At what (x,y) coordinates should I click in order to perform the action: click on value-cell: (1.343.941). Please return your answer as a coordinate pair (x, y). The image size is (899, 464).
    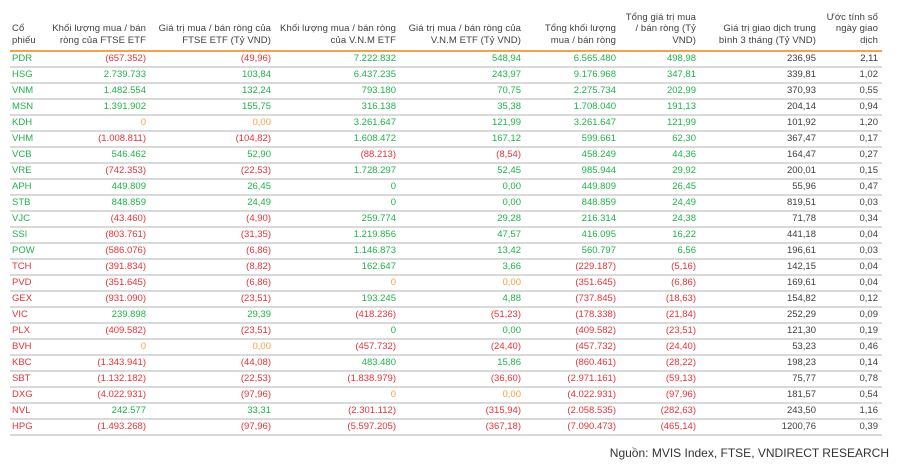
    Looking at the image, I should click on (100, 363).